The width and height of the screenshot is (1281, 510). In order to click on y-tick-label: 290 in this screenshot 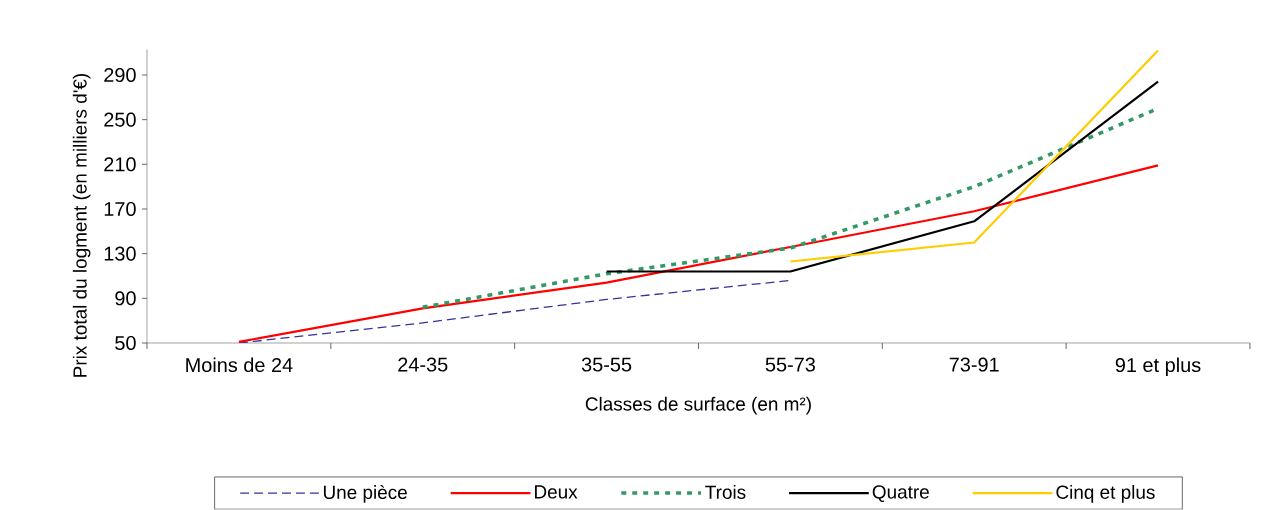, I will do `click(120, 75)`.